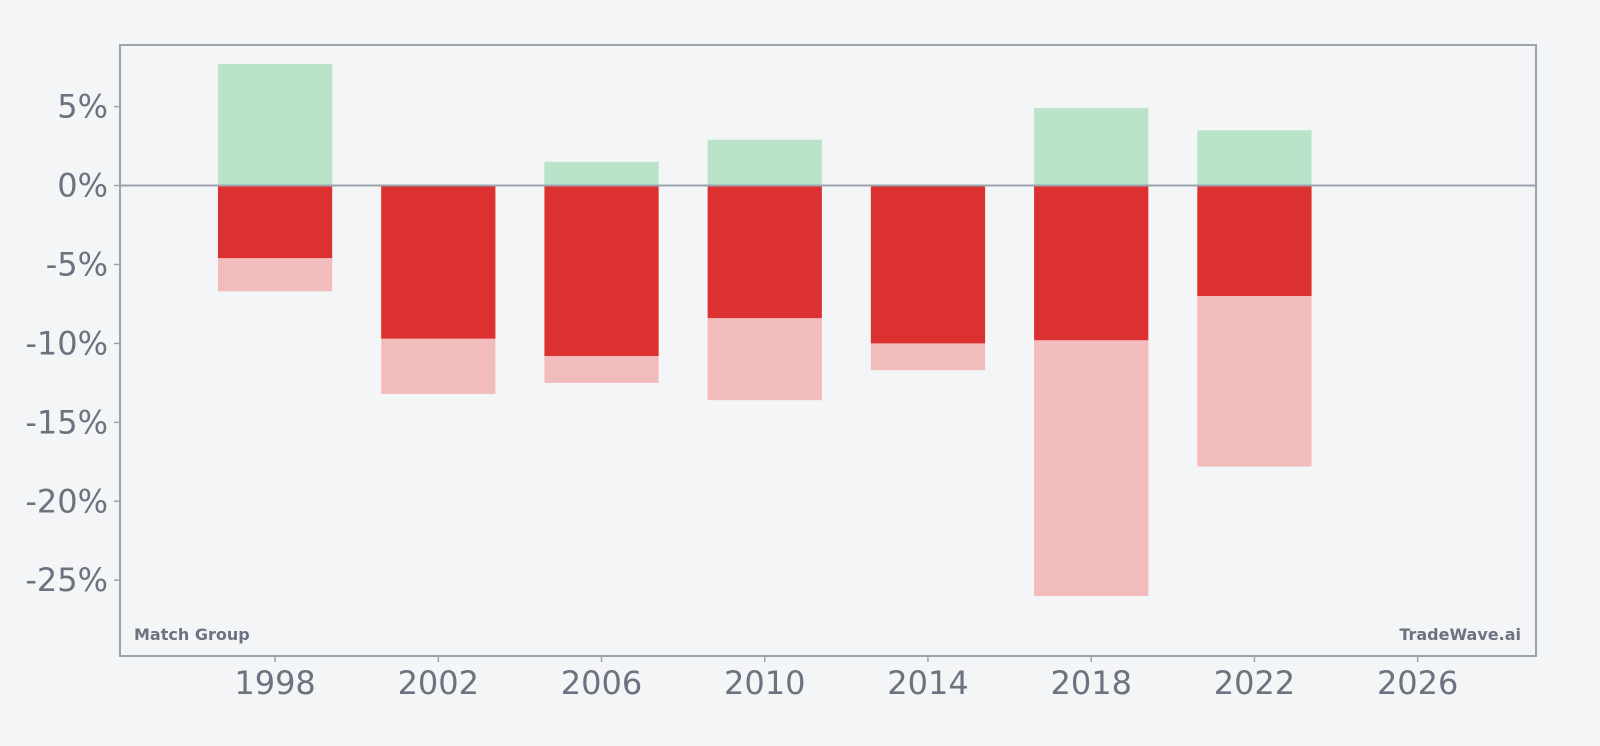 The image size is (1600, 746). I want to click on bar-lower-main-1998, so click(275, 222).